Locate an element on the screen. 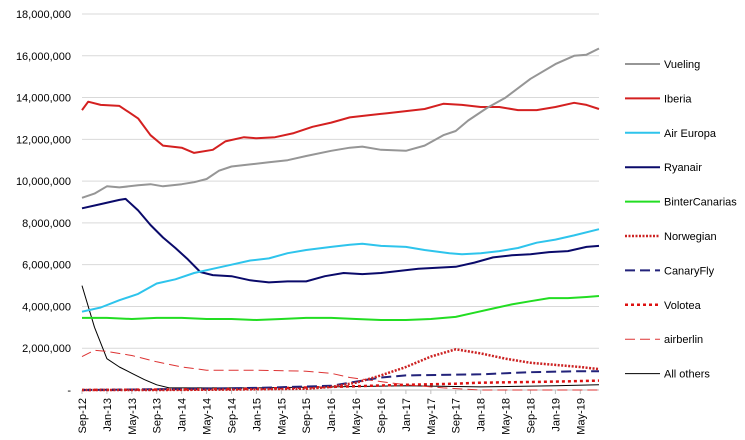 This screenshot has width=745, height=440. legend-label-canaryfly: CanaryFly is located at coordinates (689, 271).